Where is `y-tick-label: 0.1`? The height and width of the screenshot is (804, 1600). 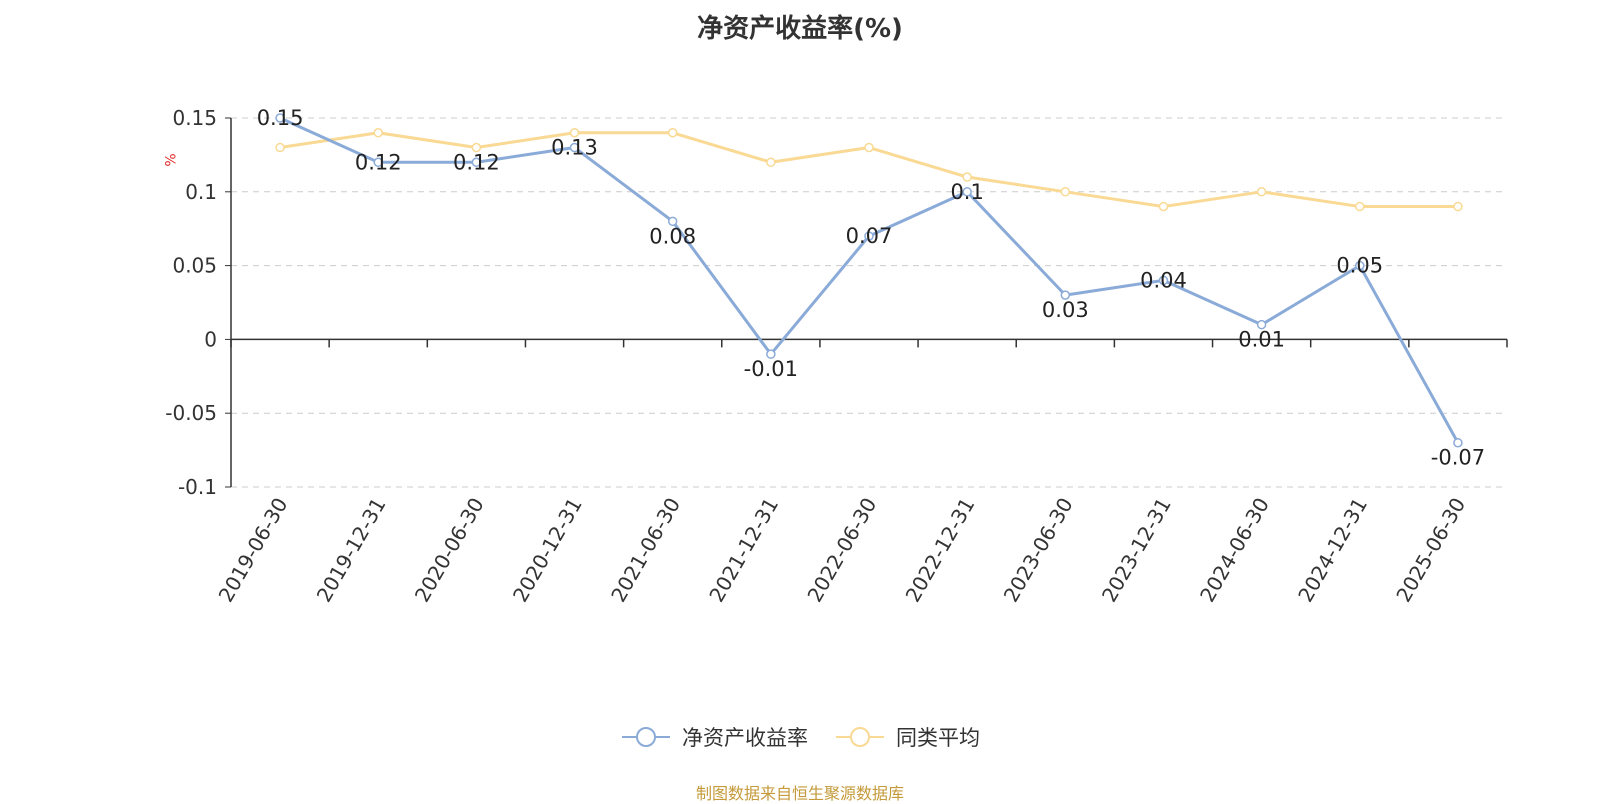
y-tick-label: 0.1 is located at coordinates (201, 192).